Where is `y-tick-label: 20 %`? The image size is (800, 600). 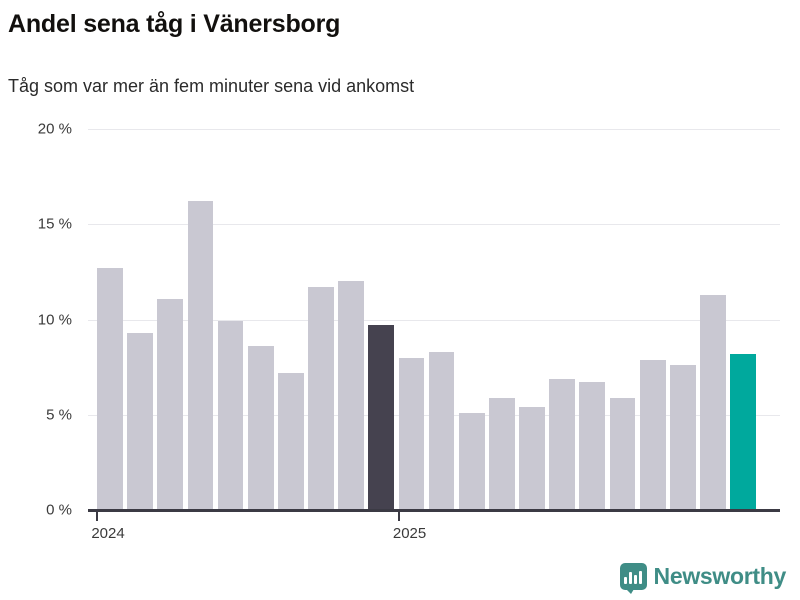 y-tick-label: 20 % is located at coordinates (54, 129).